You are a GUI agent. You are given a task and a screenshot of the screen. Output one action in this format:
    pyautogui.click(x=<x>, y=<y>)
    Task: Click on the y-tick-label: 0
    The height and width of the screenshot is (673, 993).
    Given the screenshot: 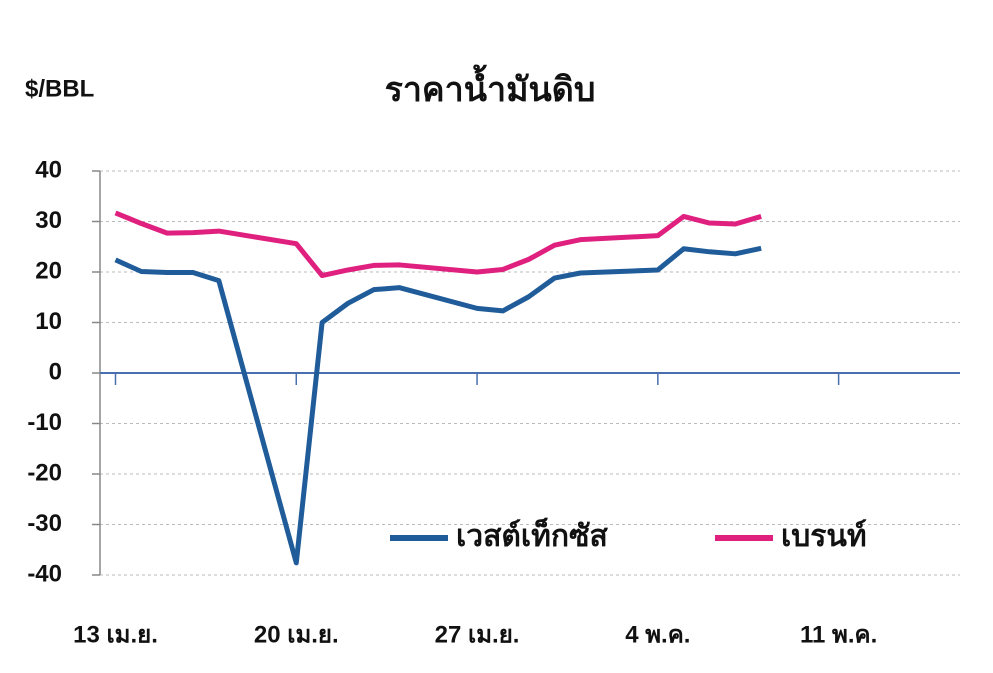 What is the action you would take?
    pyautogui.click(x=55, y=371)
    